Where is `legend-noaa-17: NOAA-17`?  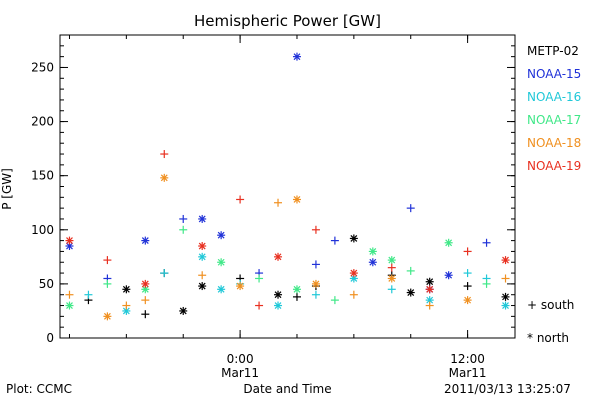 legend-noaa-17: NOAA-17 is located at coordinates (554, 120).